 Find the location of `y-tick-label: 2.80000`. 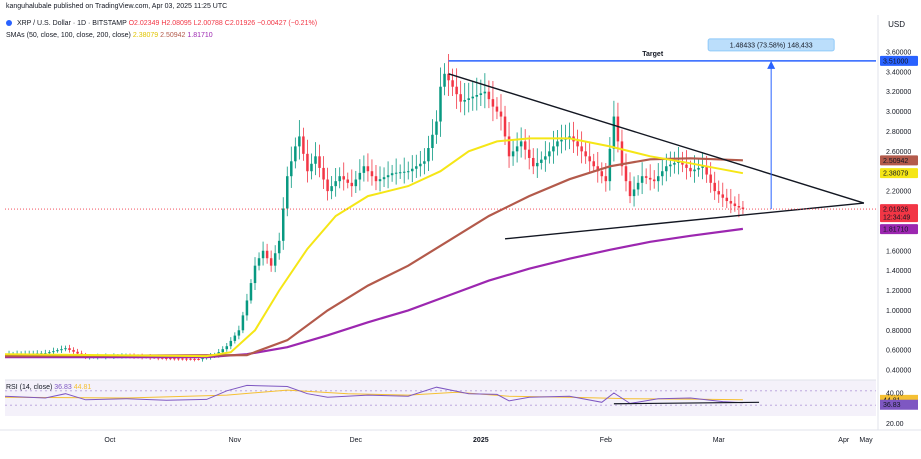

y-tick-label: 2.80000 is located at coordinates (898, 132).